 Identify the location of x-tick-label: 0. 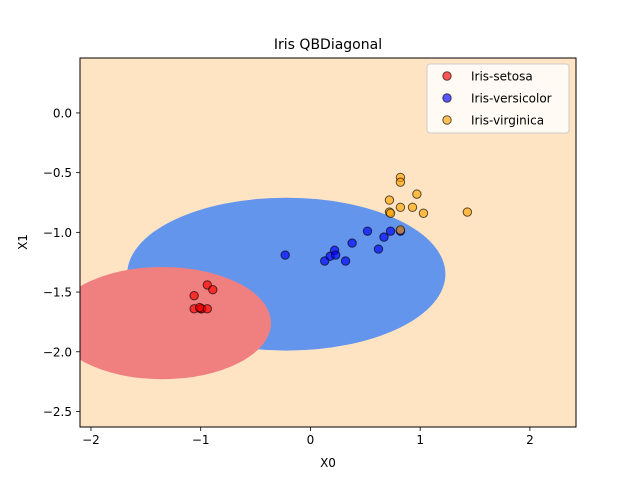
(311, 440).